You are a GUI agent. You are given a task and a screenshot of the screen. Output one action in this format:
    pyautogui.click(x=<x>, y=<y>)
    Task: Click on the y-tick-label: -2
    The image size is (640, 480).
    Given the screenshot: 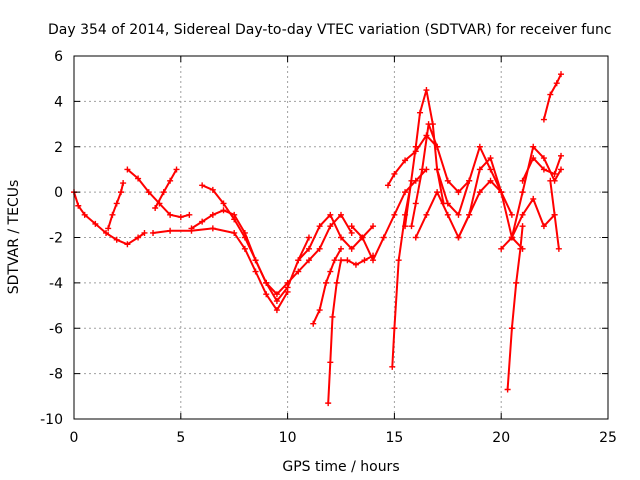 What is the action you would take?
    pyautogui.click(x=56, y=239)
    